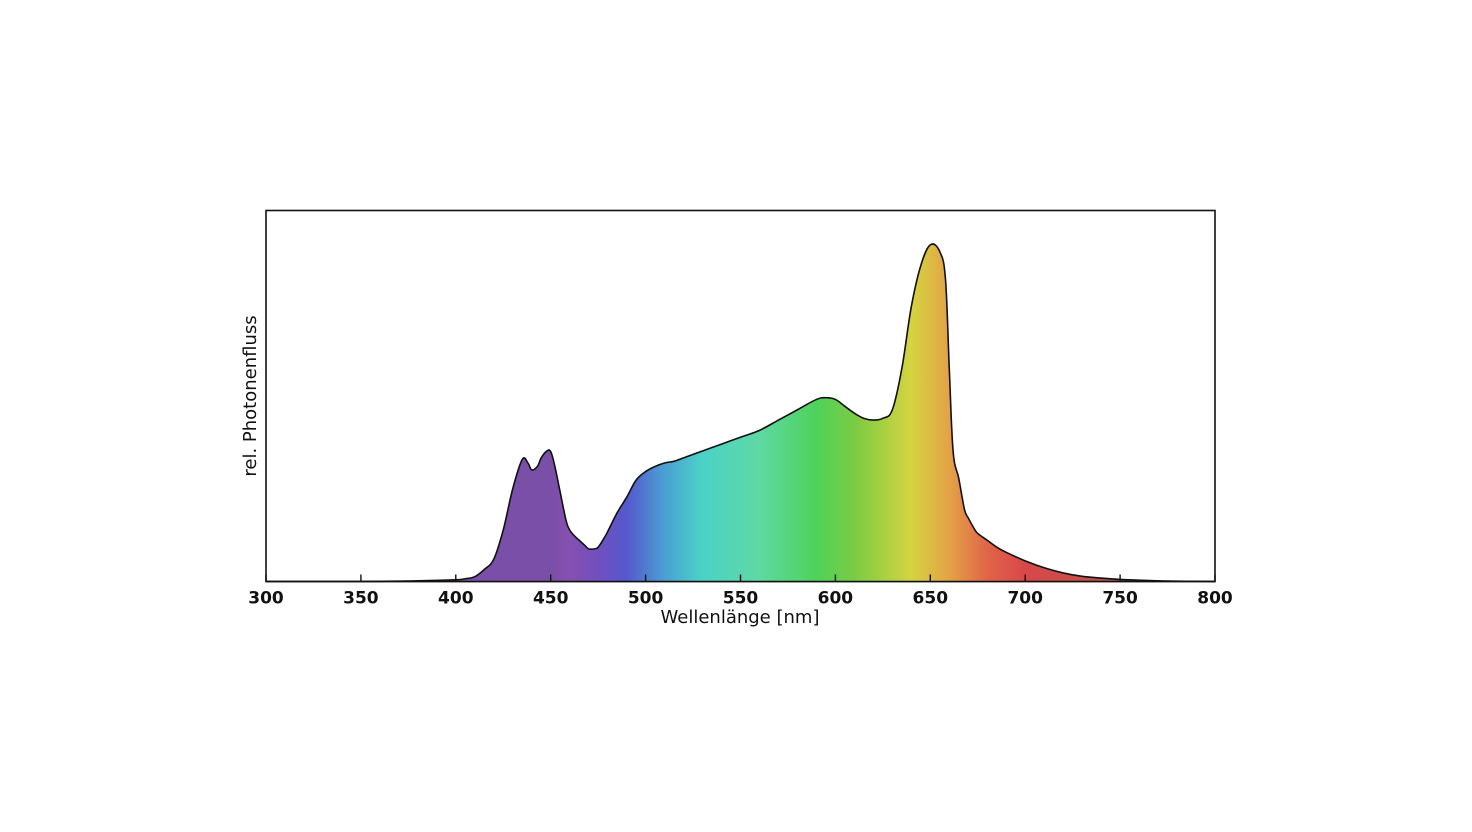  I want to click on x-tick-label: 800, so click(1215, 599).